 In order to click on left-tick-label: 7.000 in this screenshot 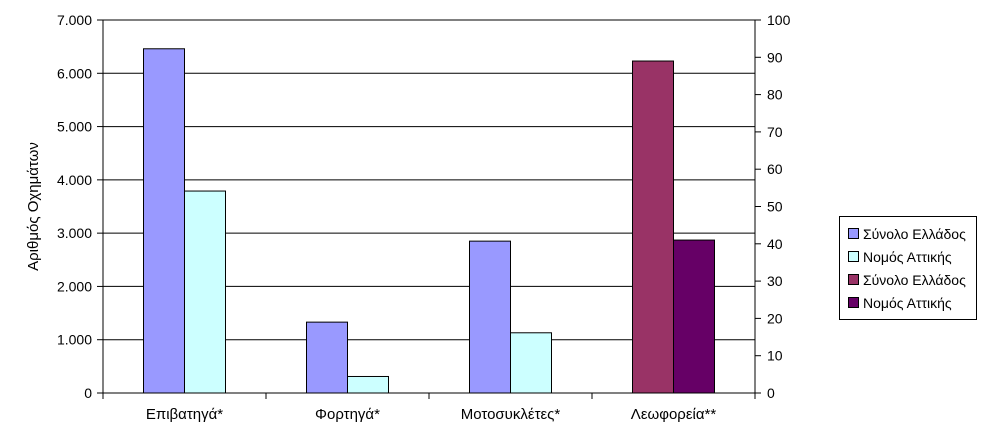, I will do `click(74, 20)`.